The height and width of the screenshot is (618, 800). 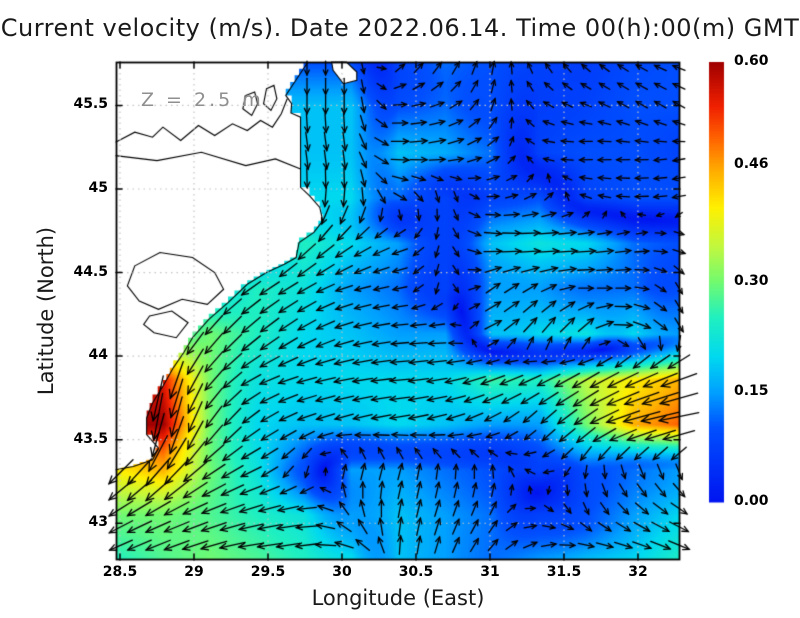 What do you see at coordinates (638, 572) in the screenshot?
I see `x-tick-label: 32` at bounding box center [638, 572].